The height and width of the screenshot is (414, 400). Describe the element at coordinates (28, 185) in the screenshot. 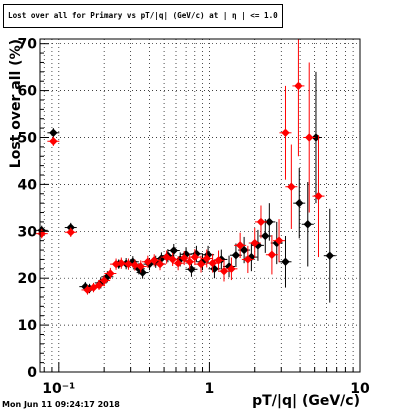

I see `y-tick-label: 40` at that location.